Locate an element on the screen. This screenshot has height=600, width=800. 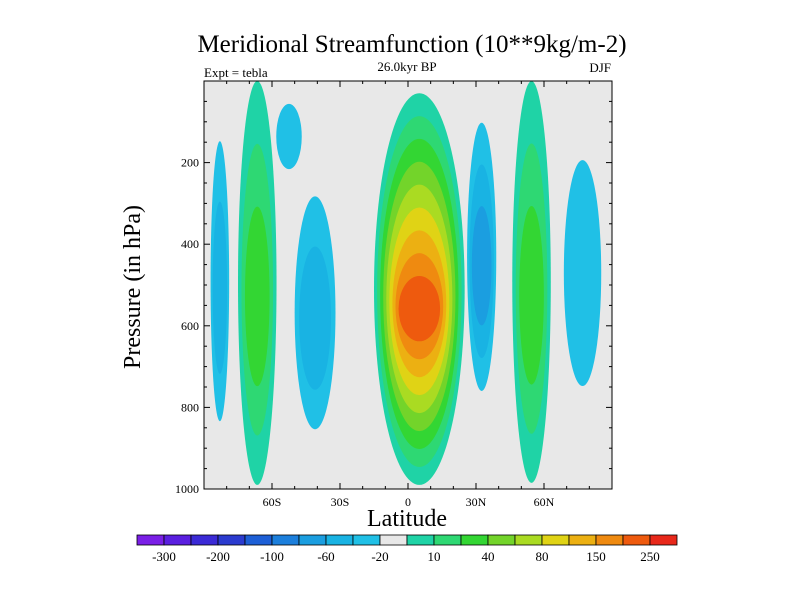
y-tick-label: 1000 is located at coordinates (187, 489).